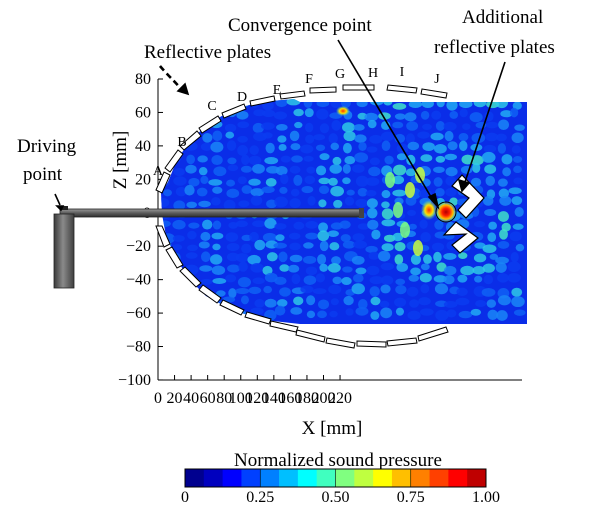  Describe the element at coordinates (460, 237) in the screenshot. I see `additional-plate-lower` at that location.